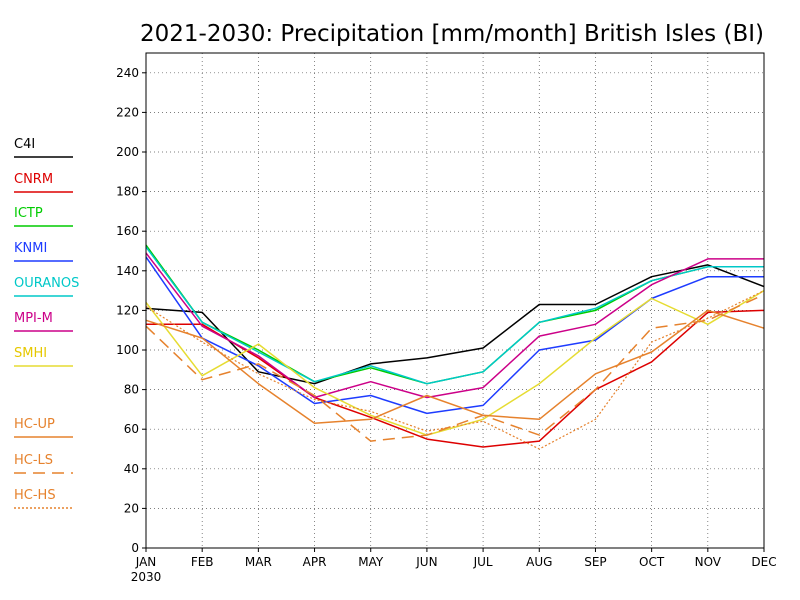 Image resolution: width=800 pixels, height=600 pixels. I want to click on y-tick-label: 240, so click(127, 73).